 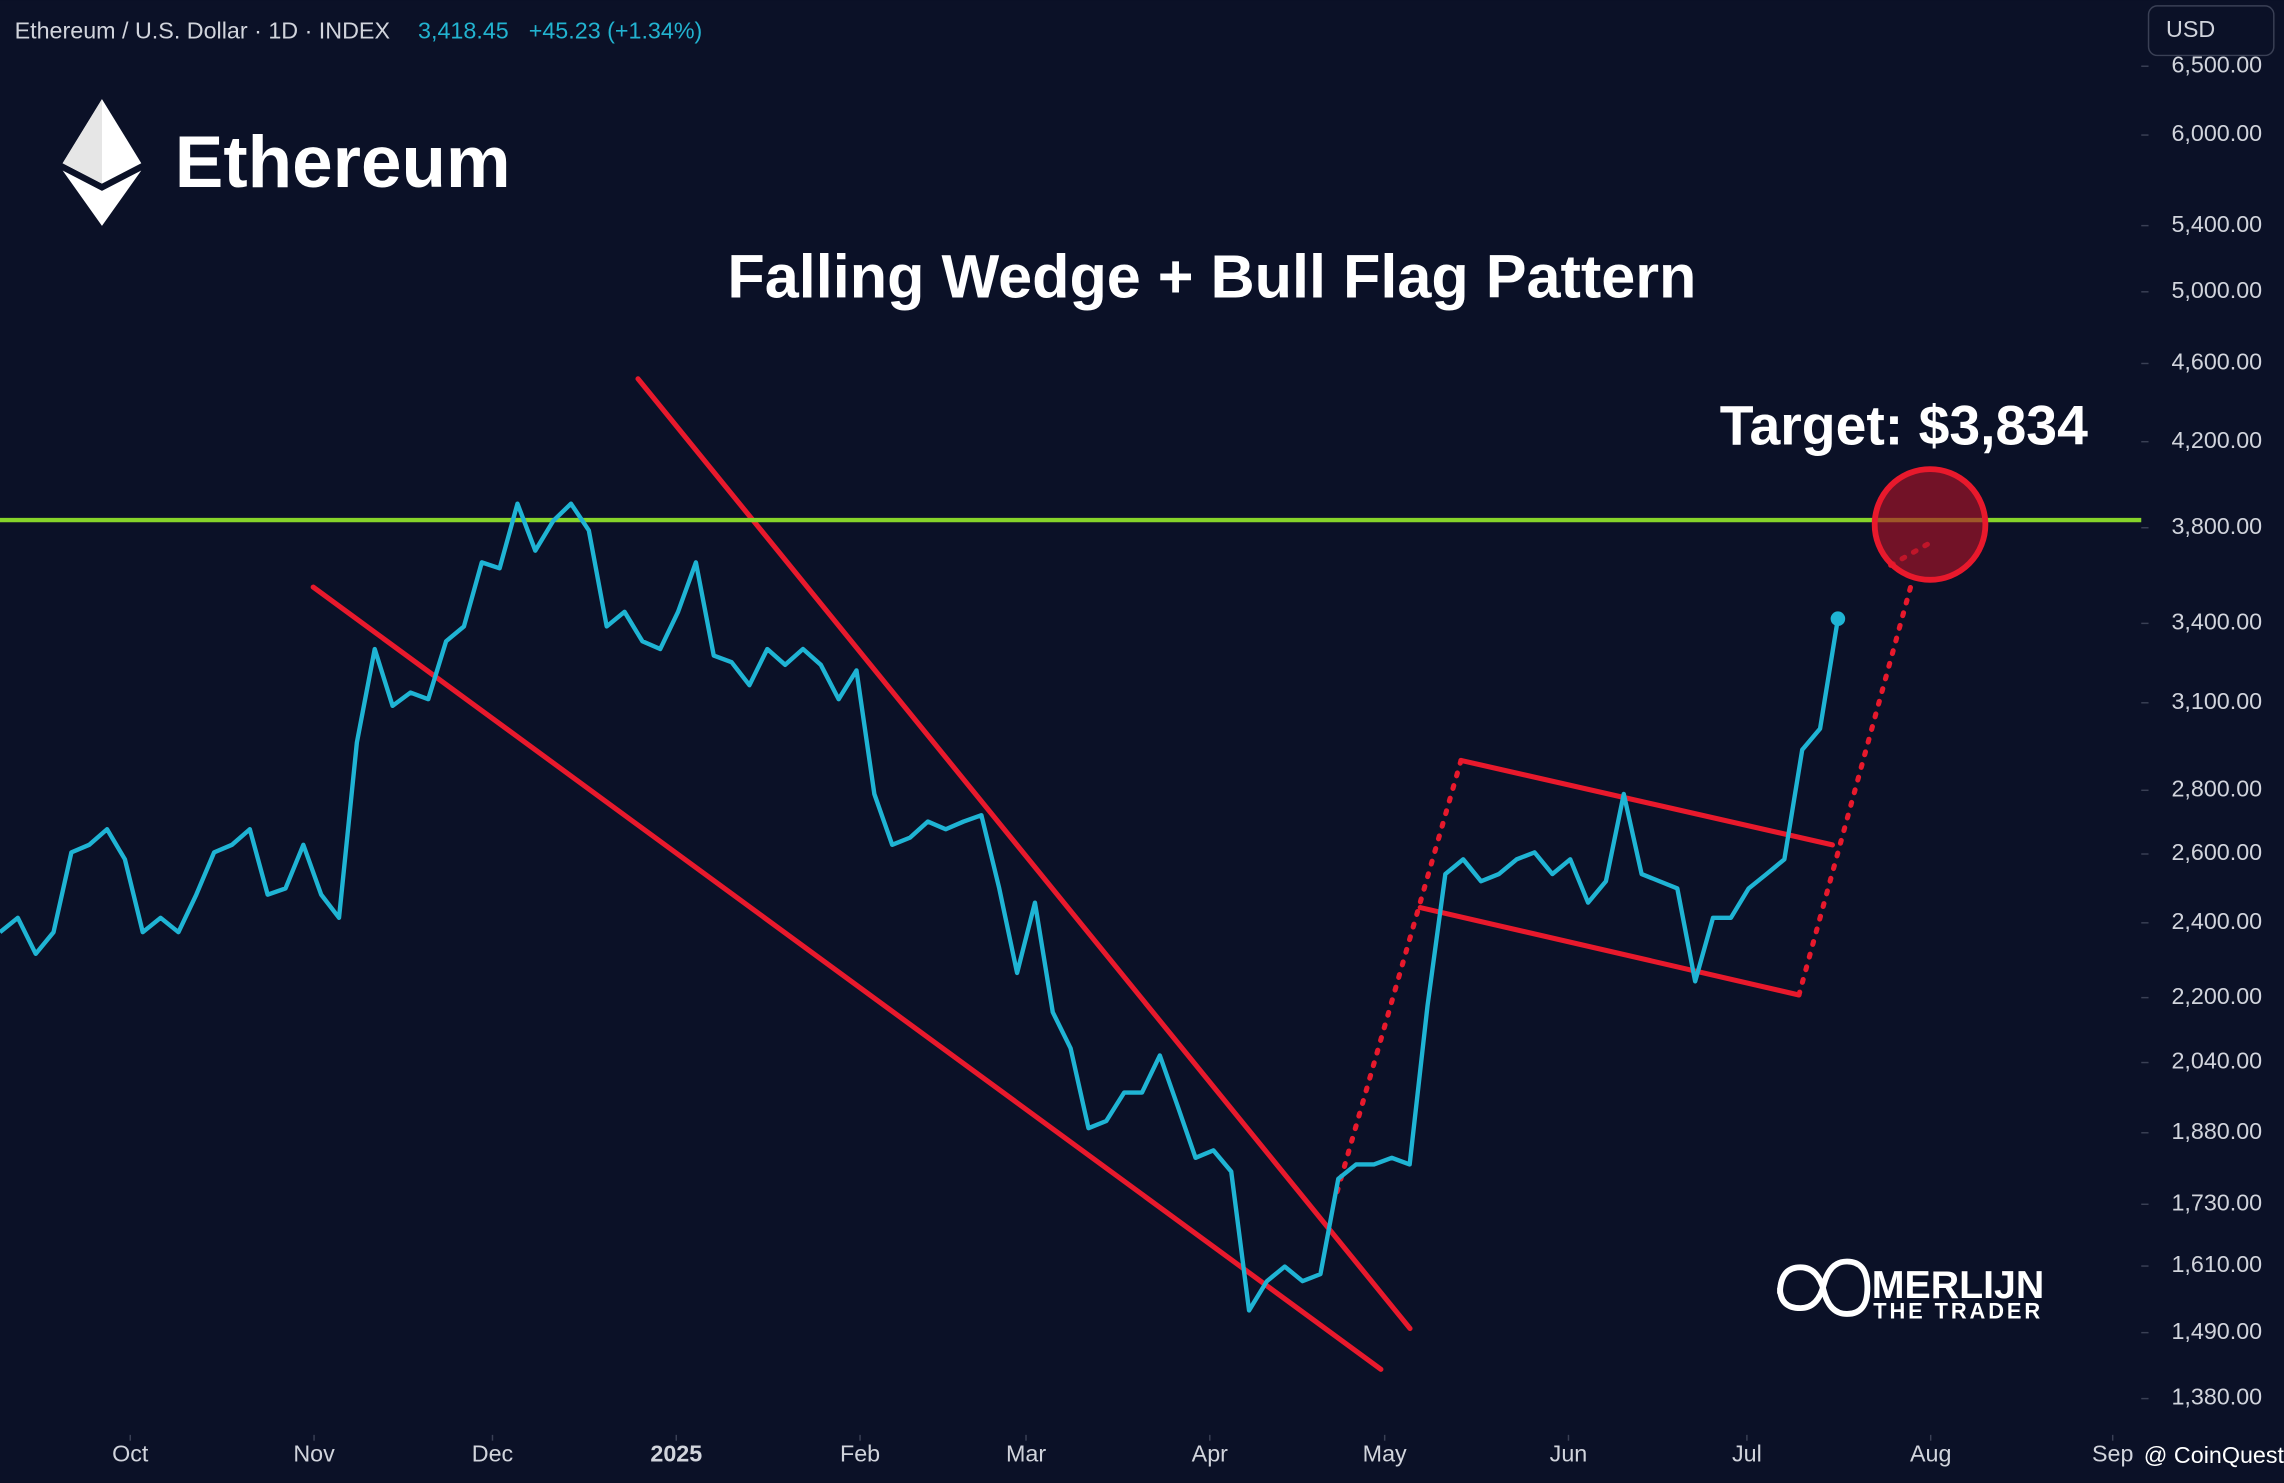 What do you see at coordinates (493, 1453) in the screenshot?
I see `x-tick-label: Dec` at bounding box center [493, 1453].